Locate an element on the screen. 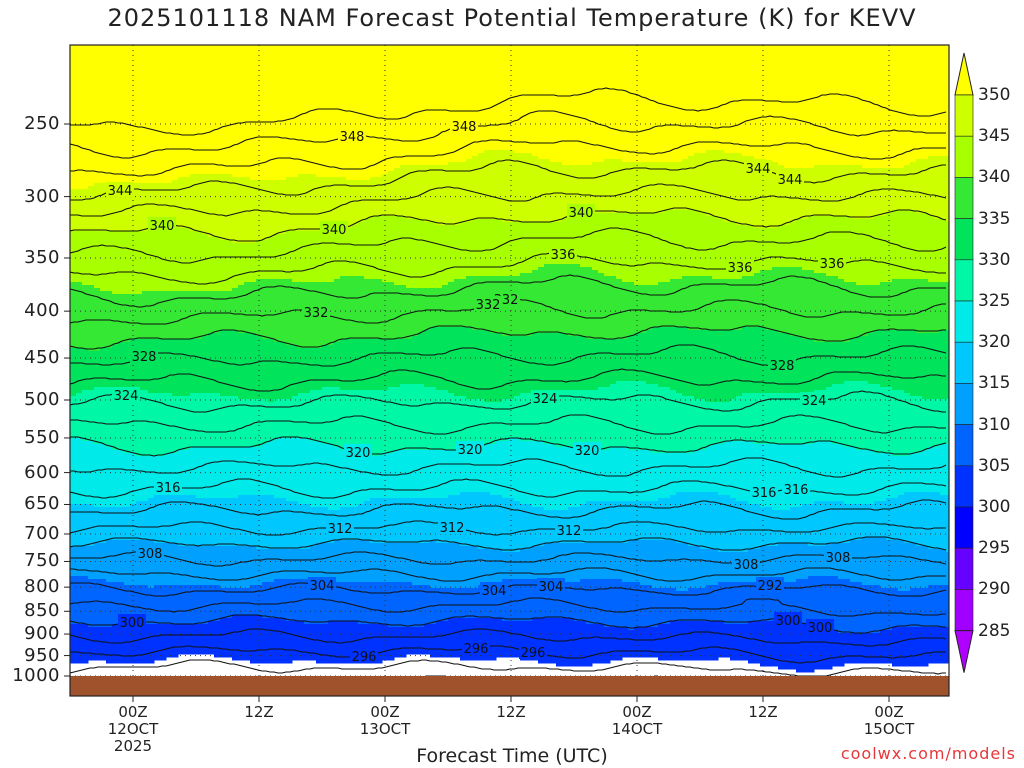  y-tick-label: 1000 is located at coordinates (36, 675).